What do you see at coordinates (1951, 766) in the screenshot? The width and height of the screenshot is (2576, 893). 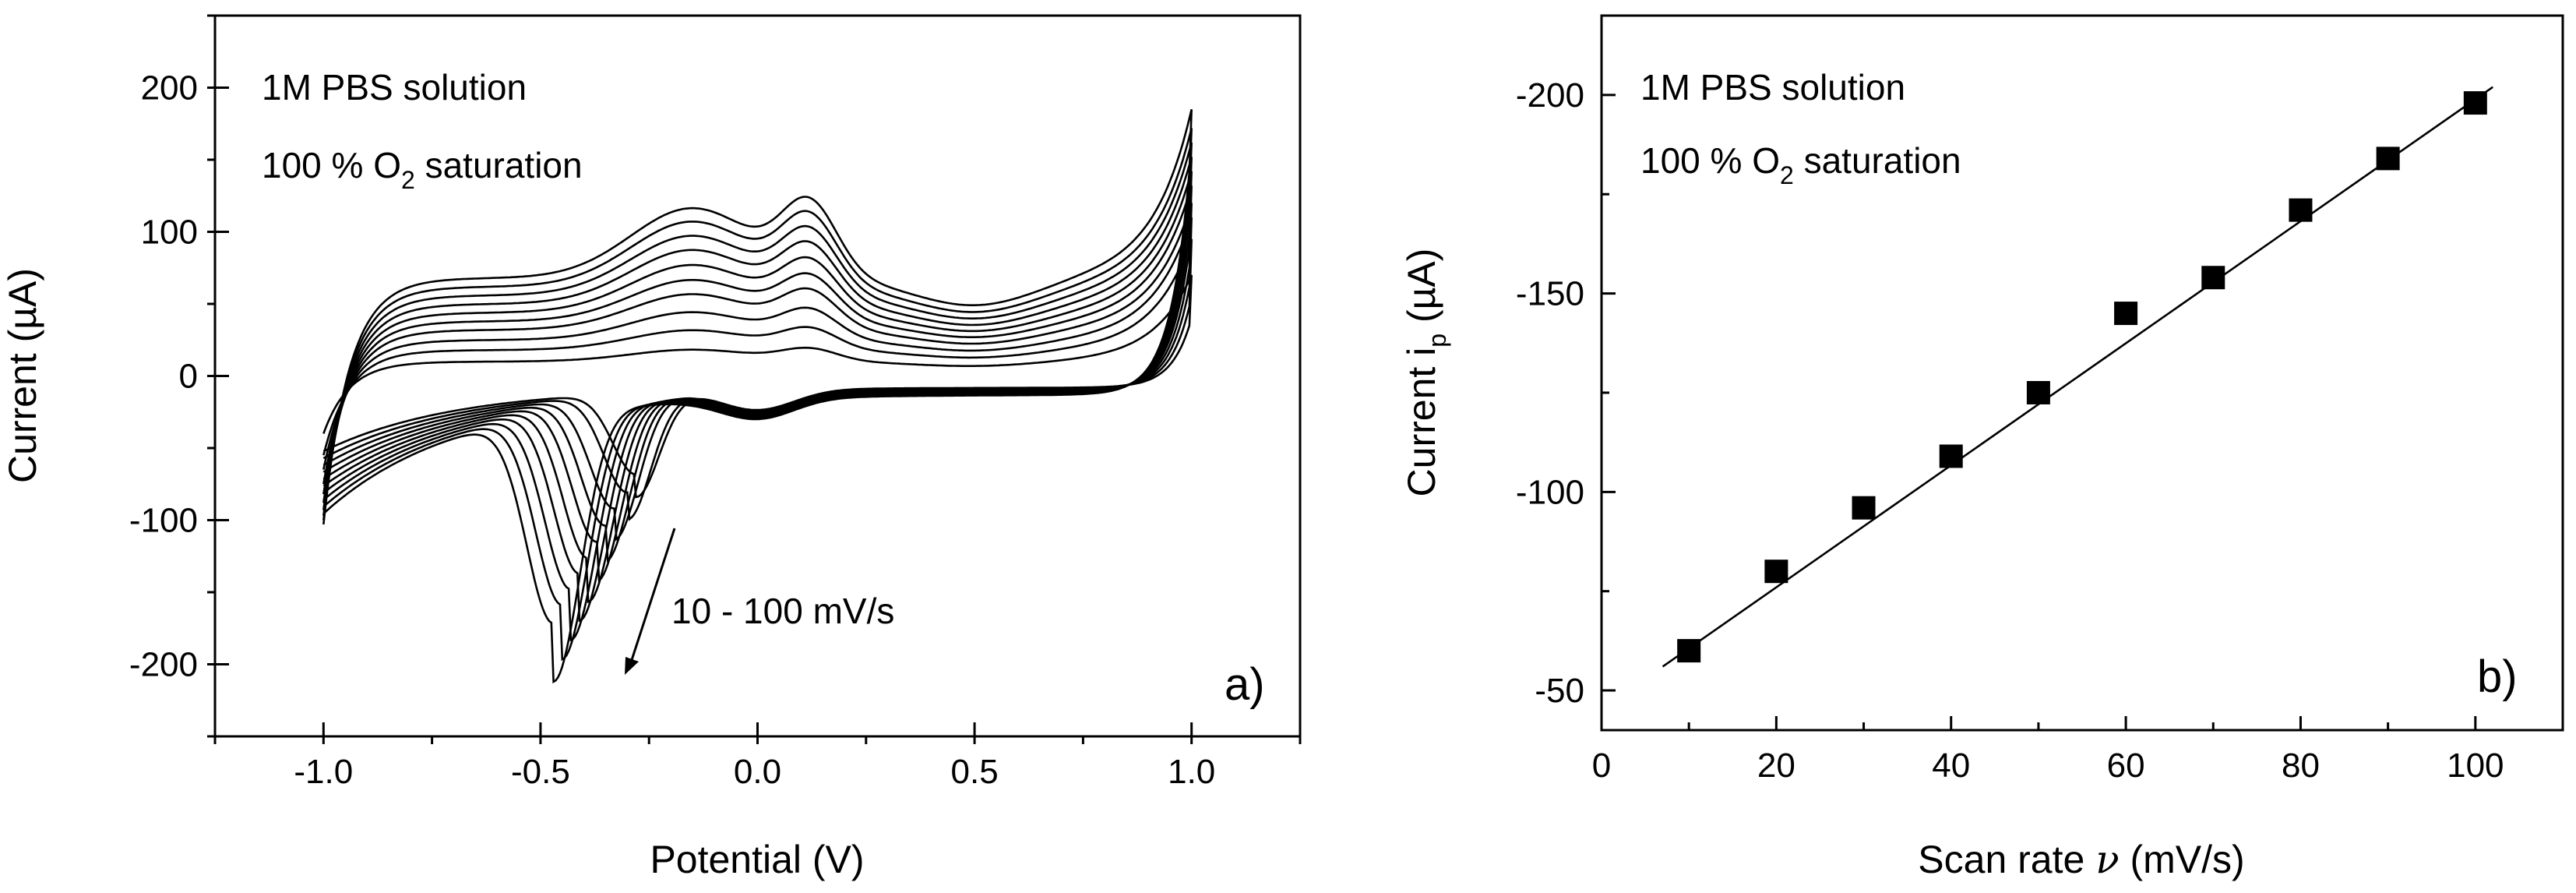 I see `panel-b-x-tick-label: 40` at bounding box center [1951, 766].